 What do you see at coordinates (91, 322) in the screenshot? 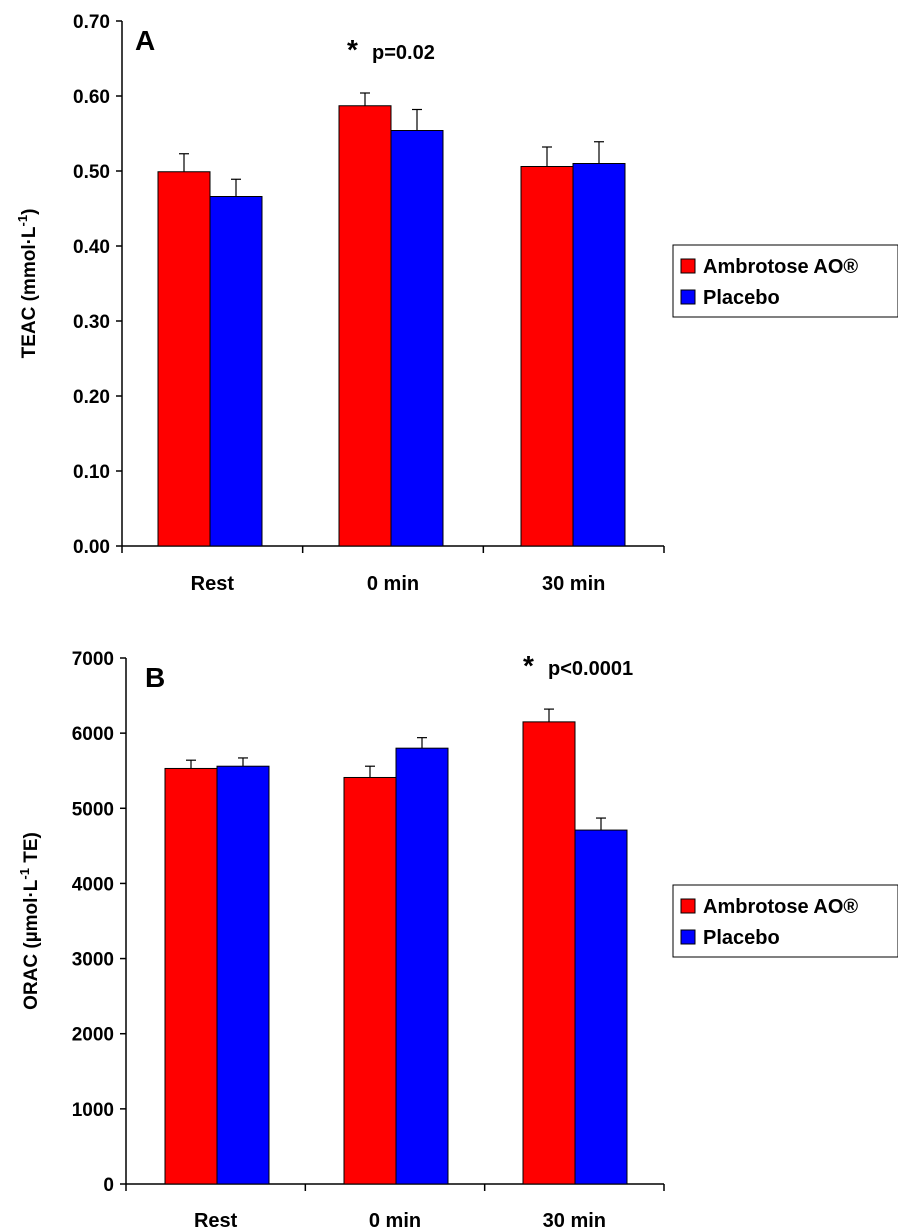
I see `y-tick-label: 0.30` at bounding box center [91, 322].